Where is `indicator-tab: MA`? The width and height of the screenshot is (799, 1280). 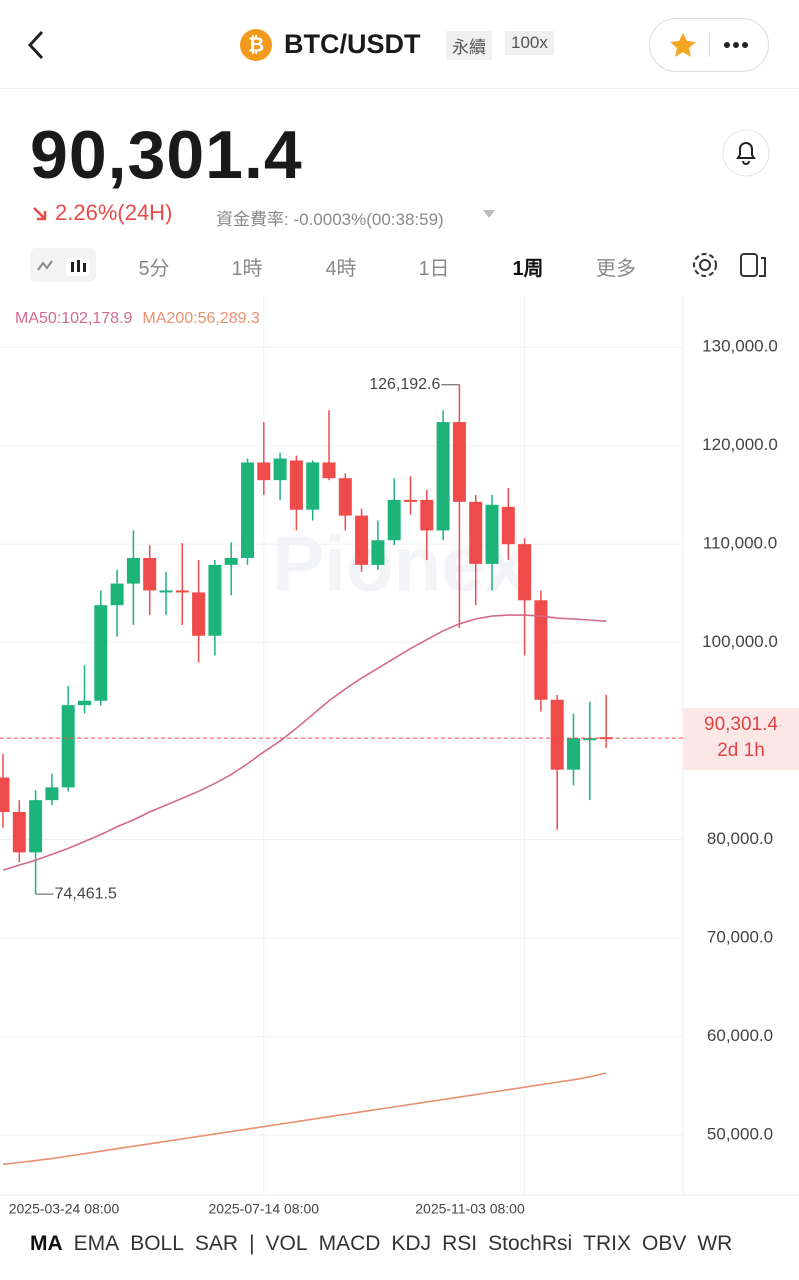
indicator-tab: MA is located at coordinates (46, 1243).